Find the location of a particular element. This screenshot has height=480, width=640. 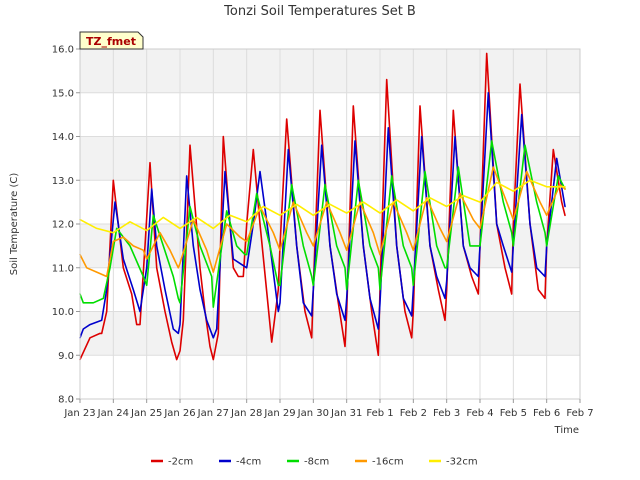

x-tick-label: Jan 26 is located at coordinates (179, 413).